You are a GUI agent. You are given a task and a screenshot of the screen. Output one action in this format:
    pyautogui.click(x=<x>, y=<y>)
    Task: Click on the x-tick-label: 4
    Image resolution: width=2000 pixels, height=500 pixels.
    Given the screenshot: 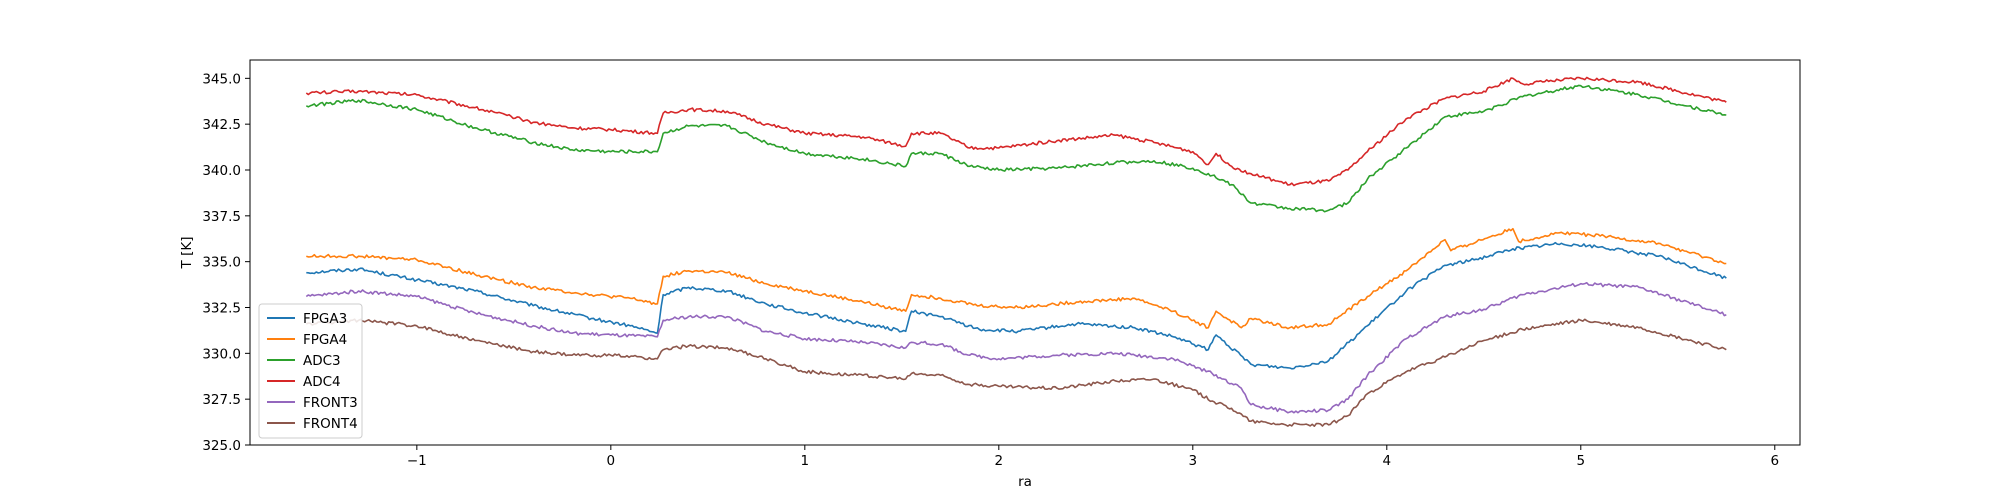 What is the action you would take?
    pyautogui.click(x=1386, y=461)
    